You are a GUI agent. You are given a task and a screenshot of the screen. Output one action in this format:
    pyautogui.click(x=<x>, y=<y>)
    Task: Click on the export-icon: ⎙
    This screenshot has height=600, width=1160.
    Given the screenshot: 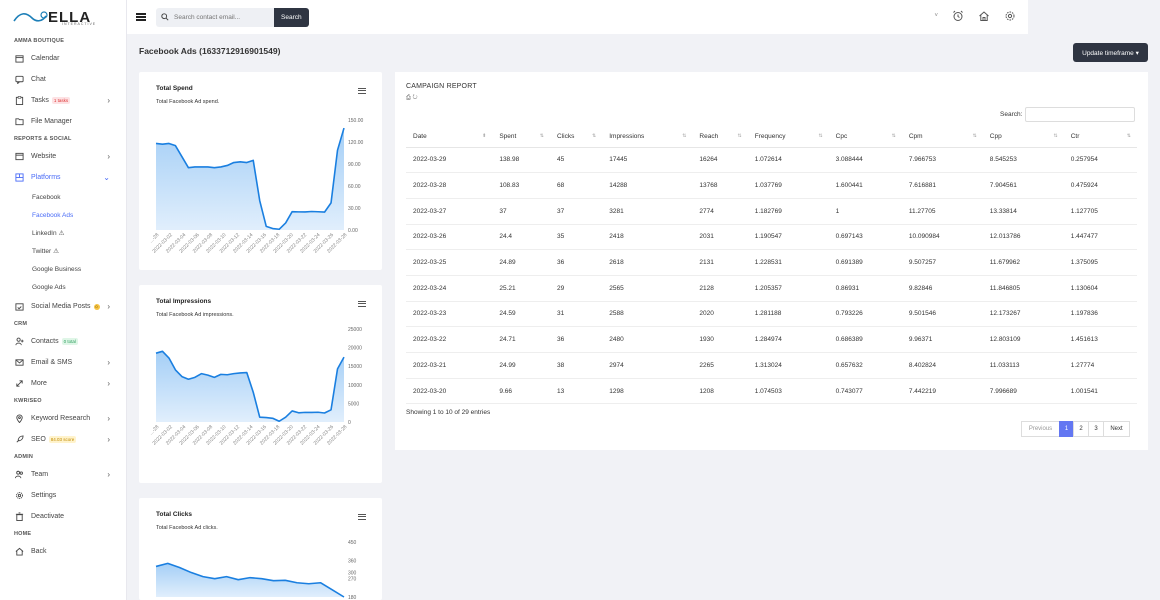 What is the action you would take?
    pyautogui.click(x=408, y=98)
    